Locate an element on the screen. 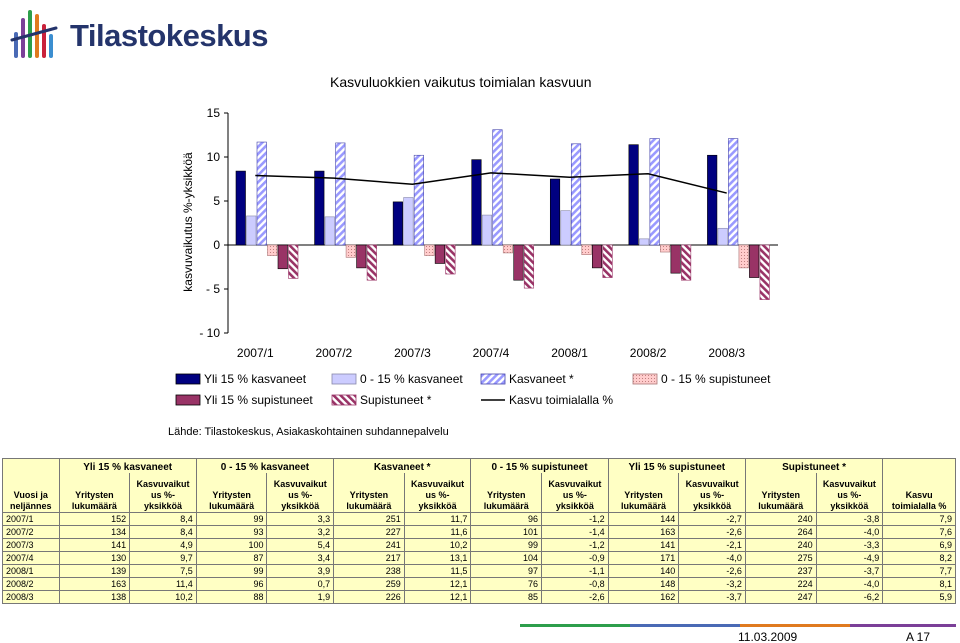 The image size is (960, 643). table-cell: 134 is located at coordinates (94, 532).